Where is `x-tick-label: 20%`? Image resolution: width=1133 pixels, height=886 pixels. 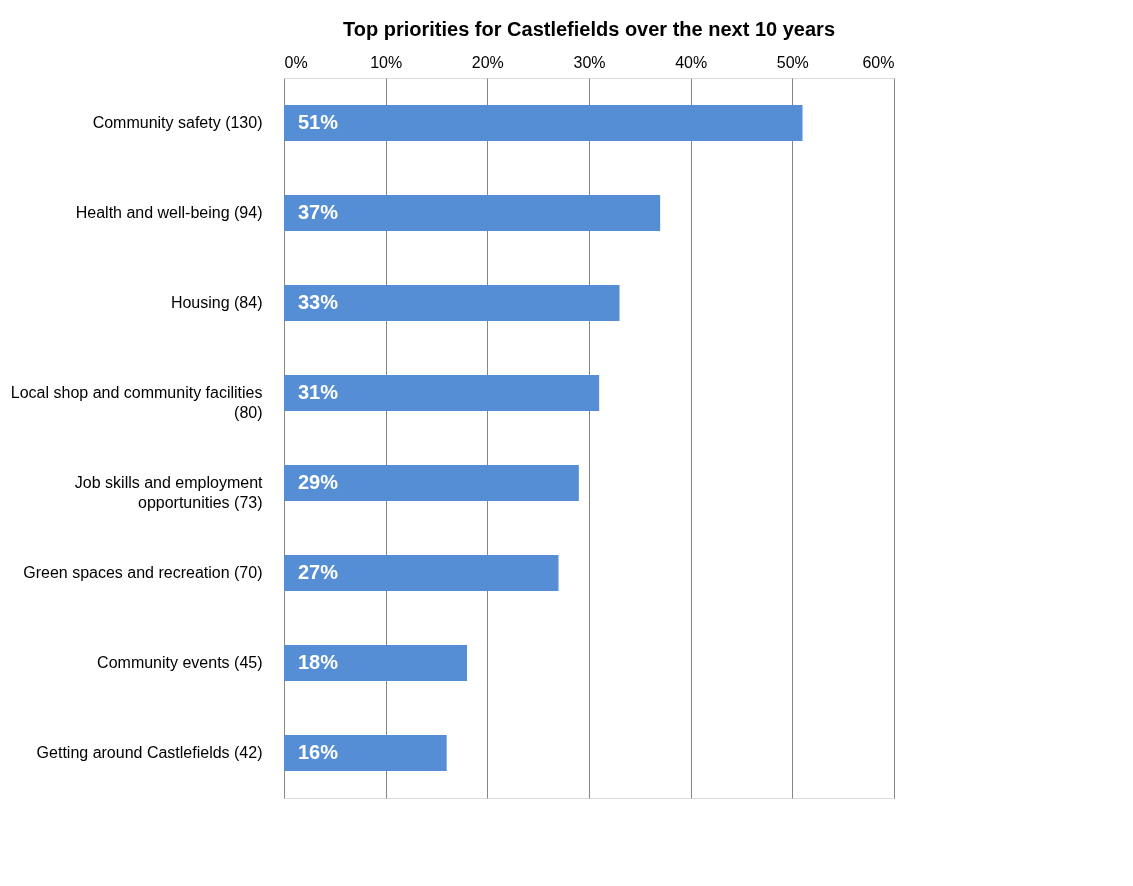
x-tick-label: 20% is located at coordinates (487, 62).